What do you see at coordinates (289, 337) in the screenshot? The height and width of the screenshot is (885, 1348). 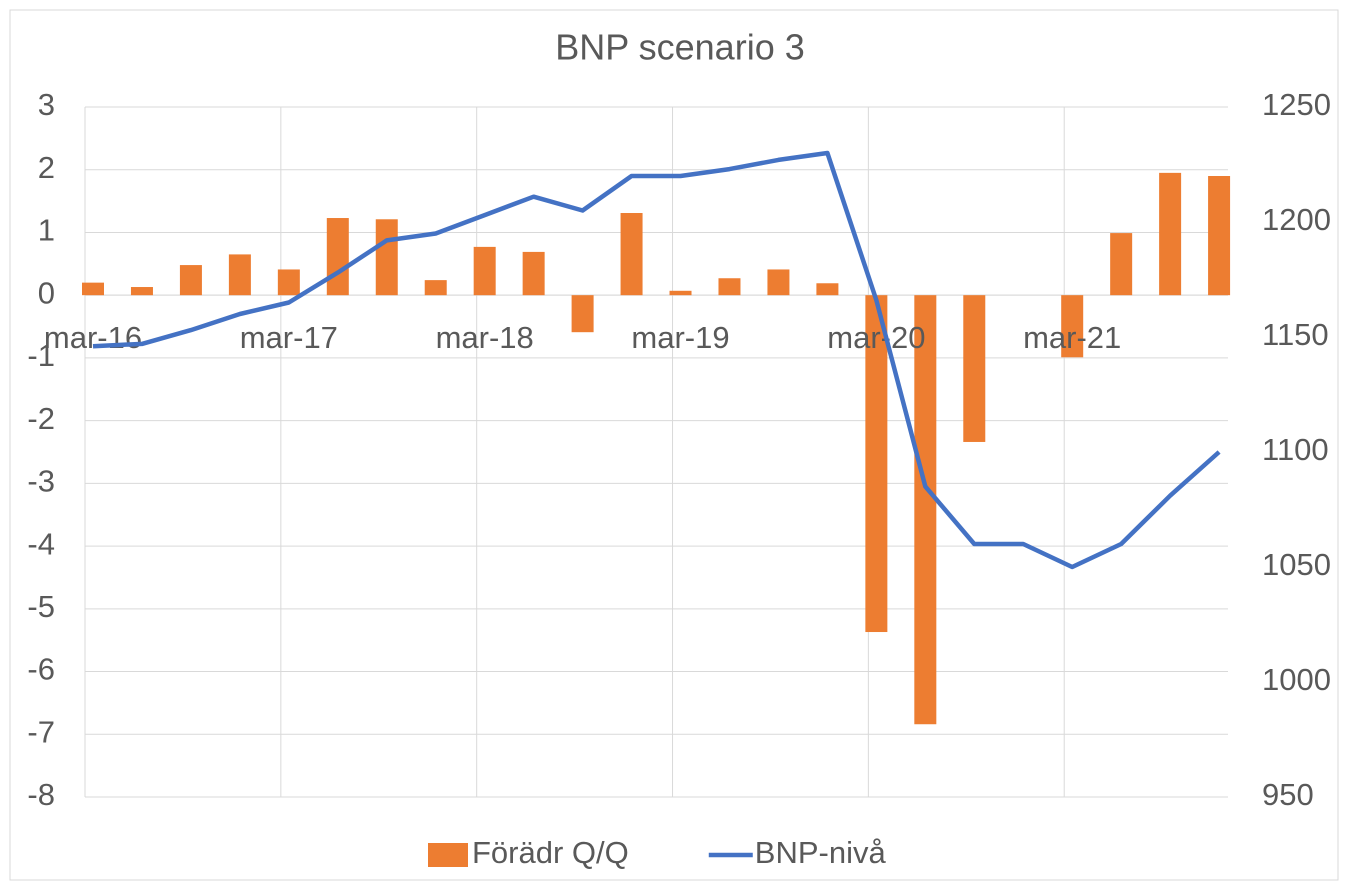 I see `x-tick-label: mar-17` at bounding box center [289, 337].